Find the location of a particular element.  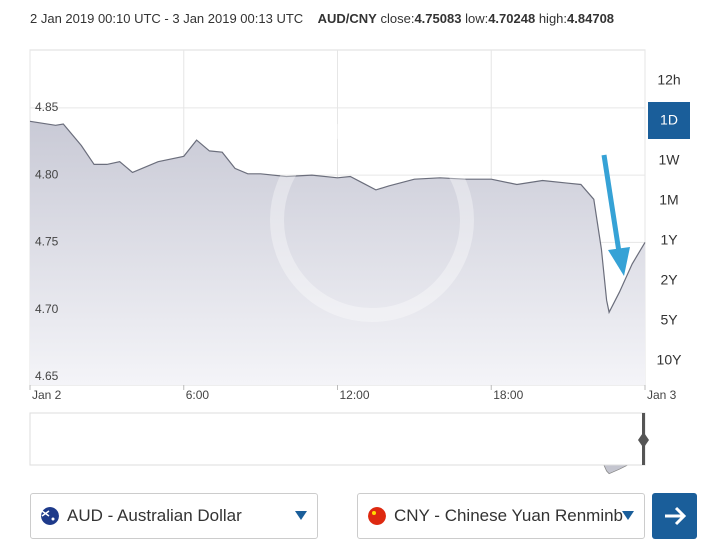

convert-button is located at coordinates (674, 516).